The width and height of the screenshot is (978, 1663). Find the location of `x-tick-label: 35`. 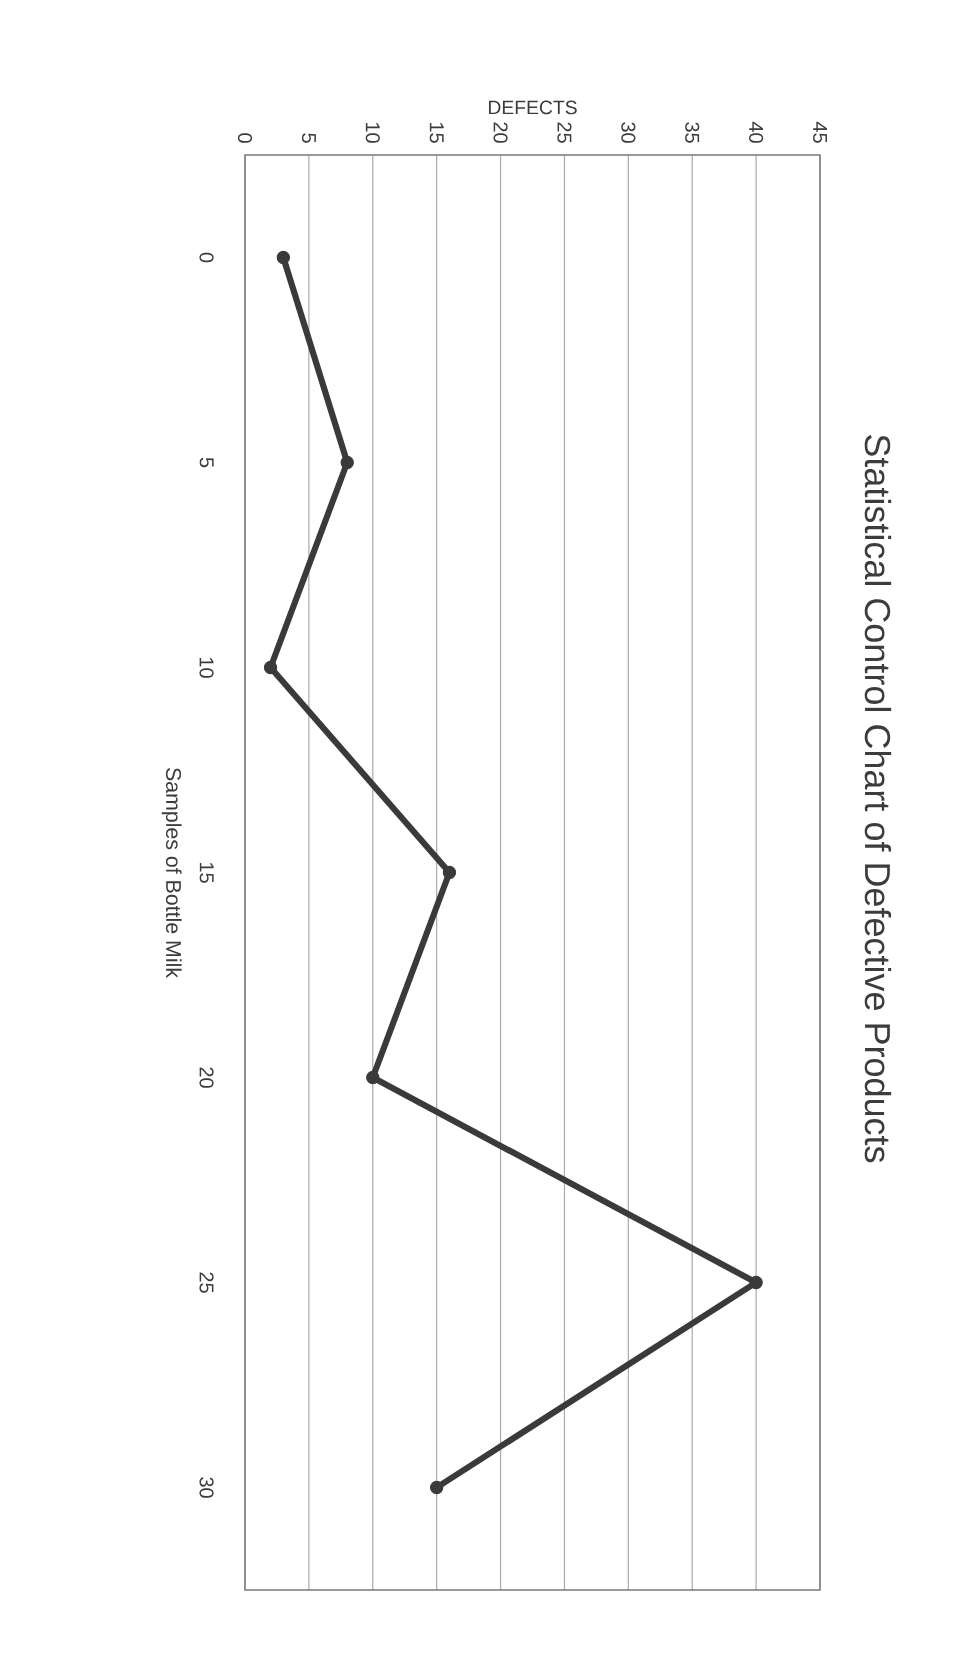

x-tick-label: 35 is located at coordinates (692, 132).